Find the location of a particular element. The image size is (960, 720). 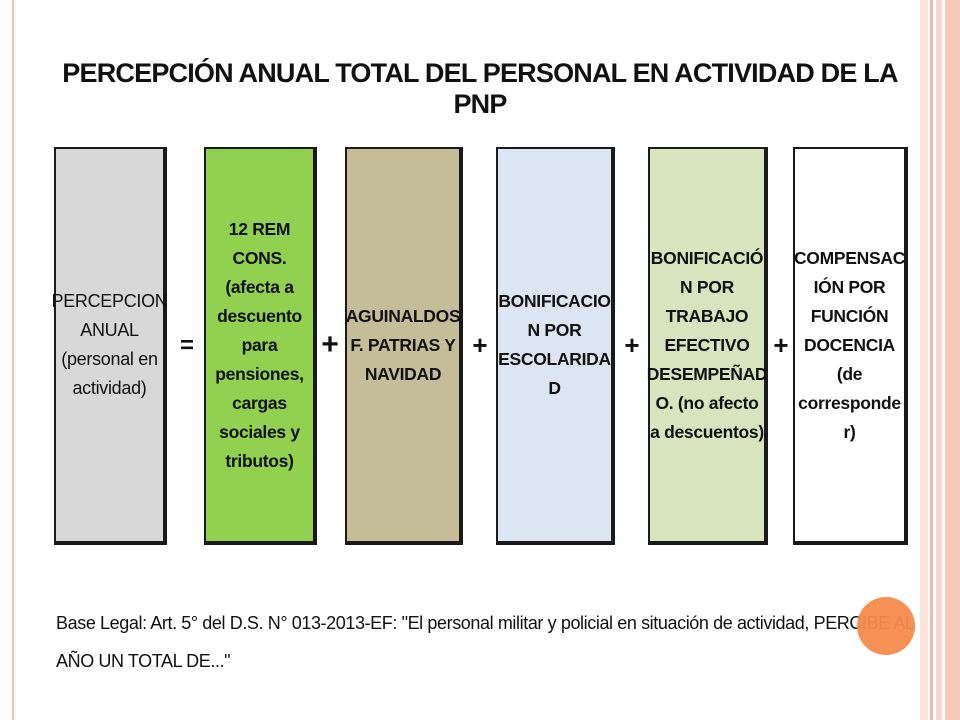

box-line: a descuentos) is located at coordinates (707, 431).